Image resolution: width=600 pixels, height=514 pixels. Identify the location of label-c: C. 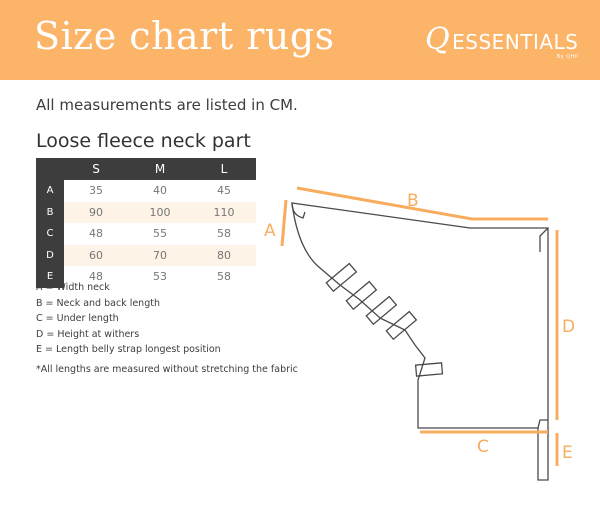
(483, 447).